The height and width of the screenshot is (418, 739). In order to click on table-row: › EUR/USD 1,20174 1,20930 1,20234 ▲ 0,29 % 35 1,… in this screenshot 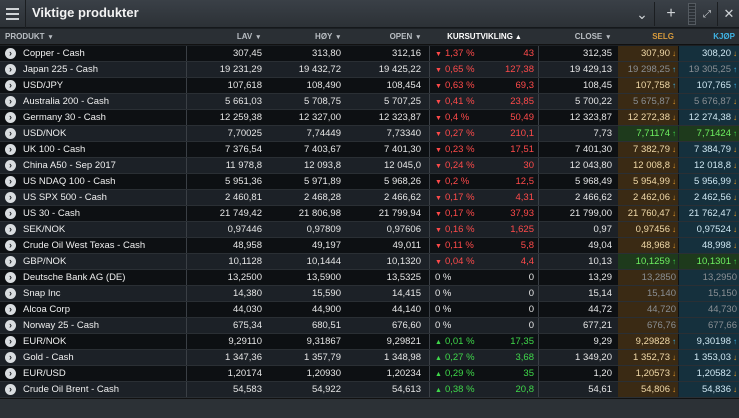, I will do `click(369, 374)`.